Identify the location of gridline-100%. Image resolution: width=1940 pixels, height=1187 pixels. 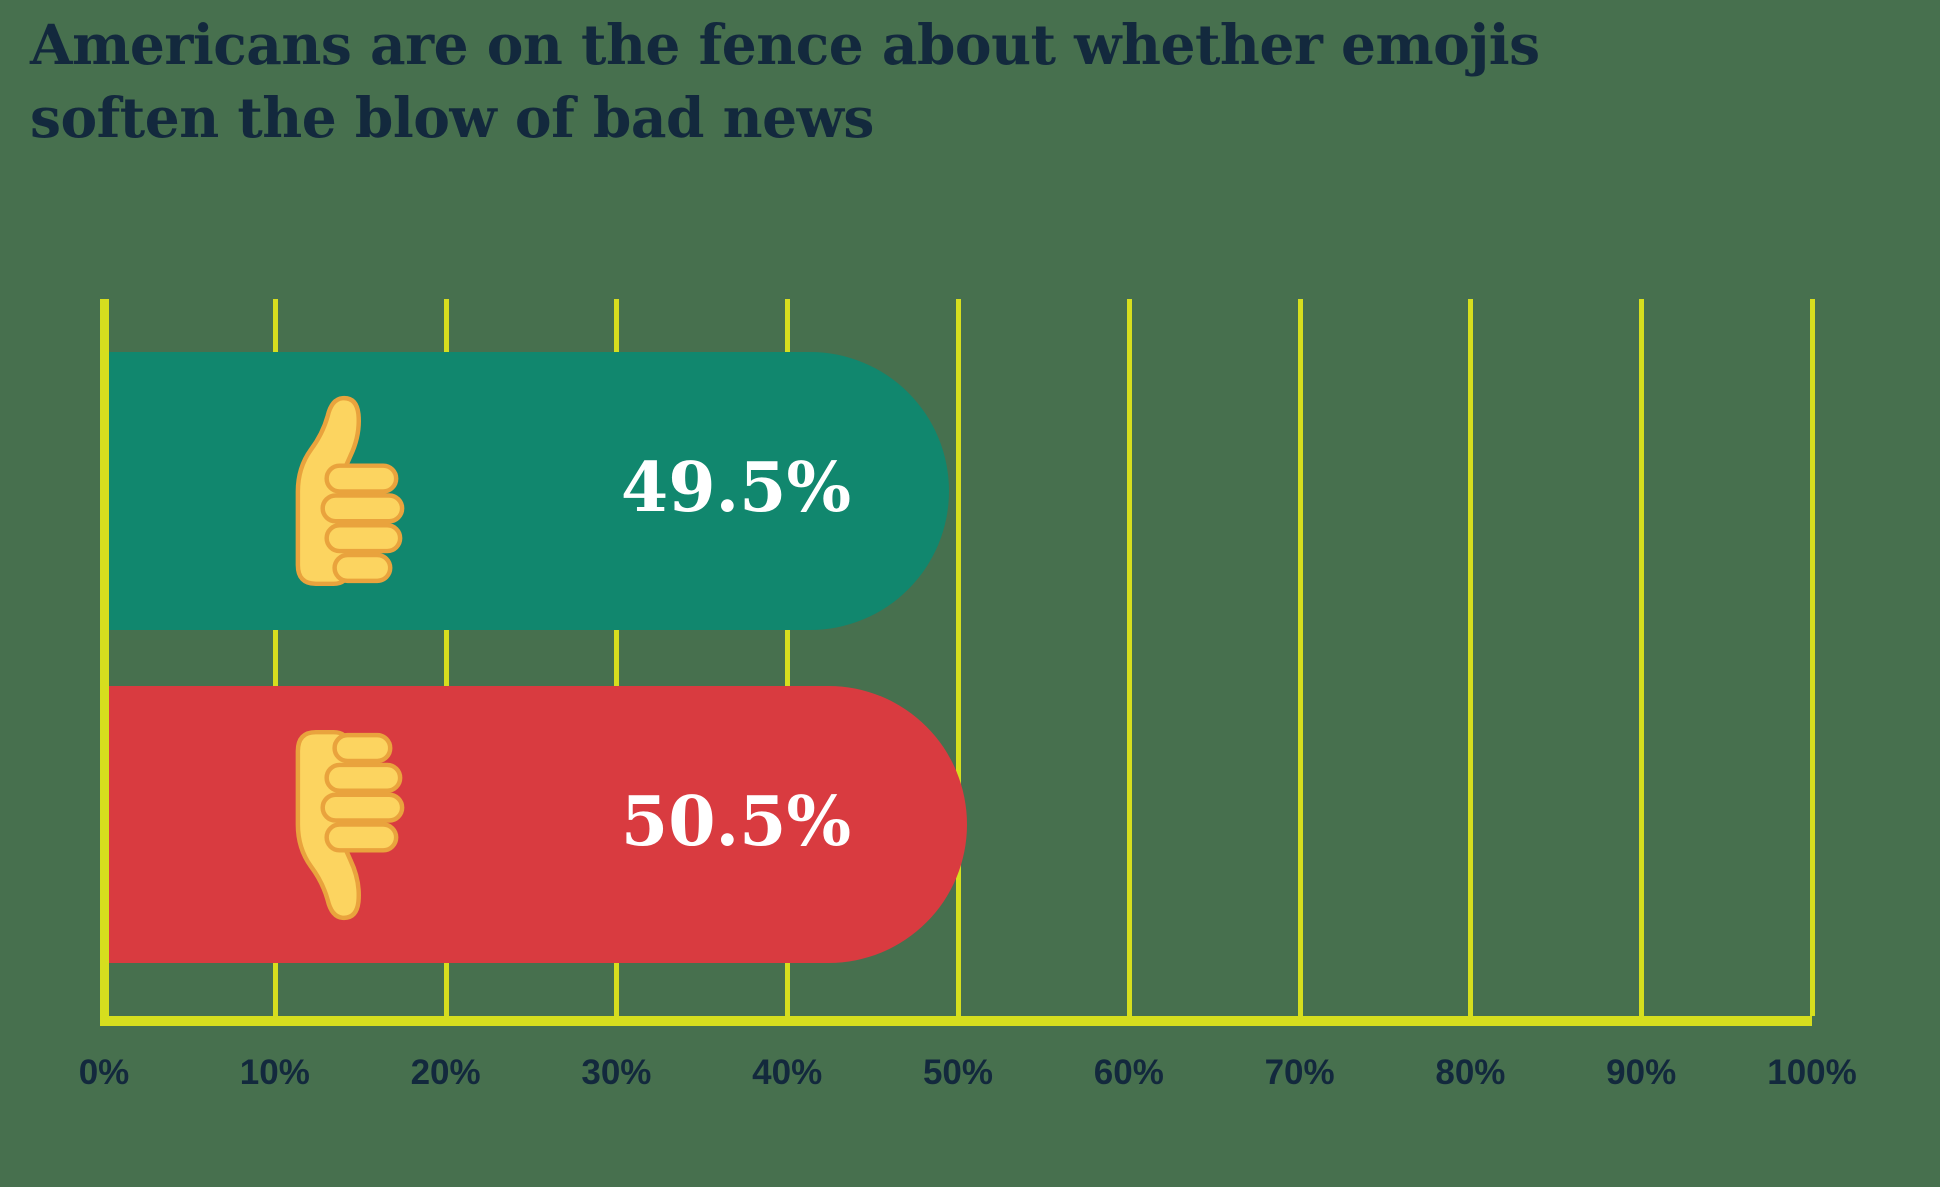
(1812, 657).